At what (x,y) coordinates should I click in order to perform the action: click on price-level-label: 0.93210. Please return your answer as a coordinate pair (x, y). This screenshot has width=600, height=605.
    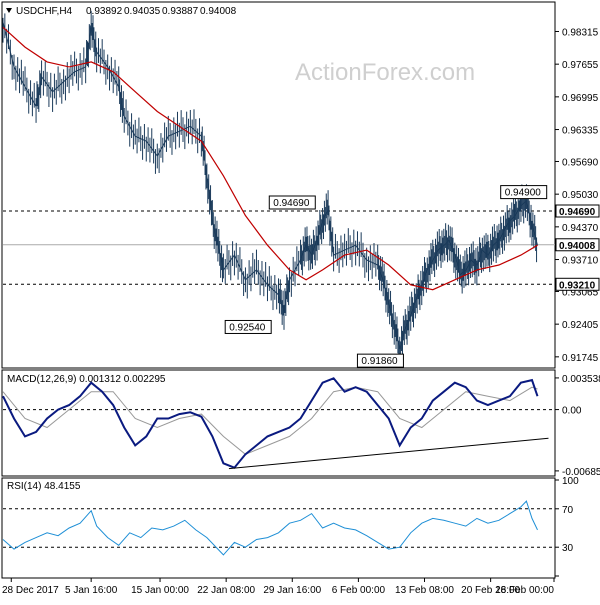
    Looking at the image, I should click on (577, 285).